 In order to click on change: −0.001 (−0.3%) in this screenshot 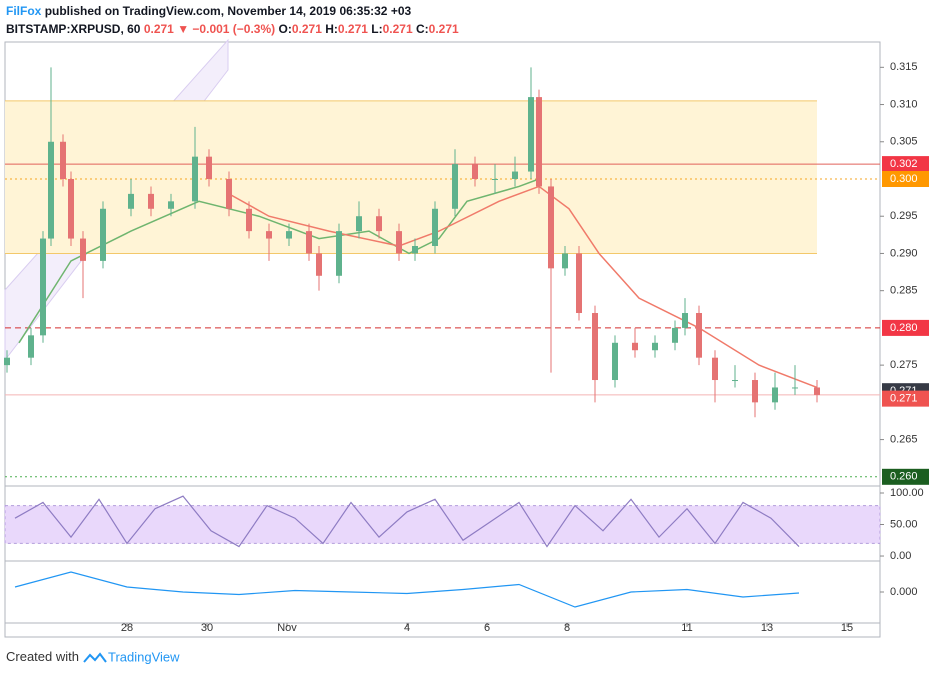, I will do `click(233, 29)`.